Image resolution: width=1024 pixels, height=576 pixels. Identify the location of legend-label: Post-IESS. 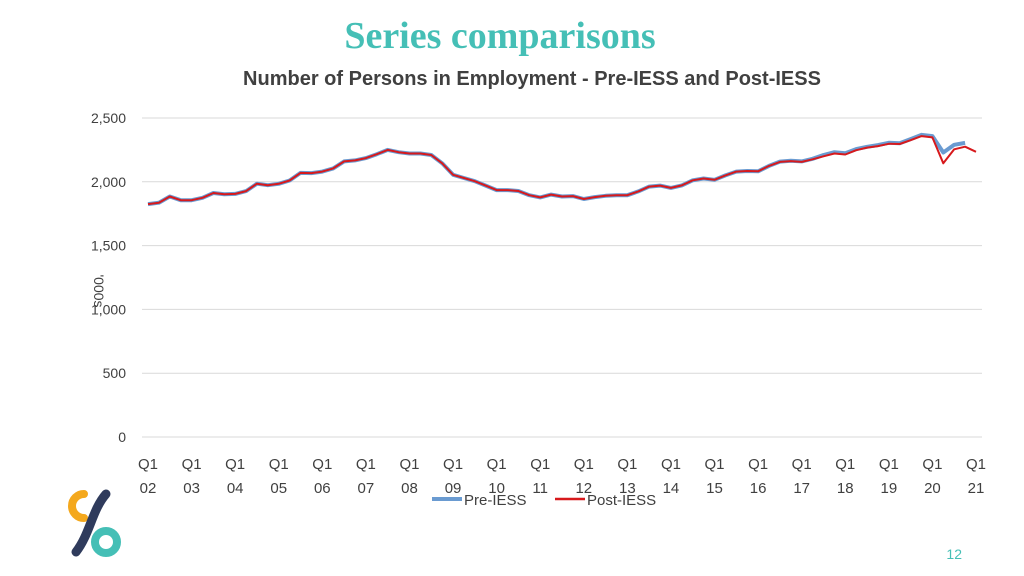
(621, 500).